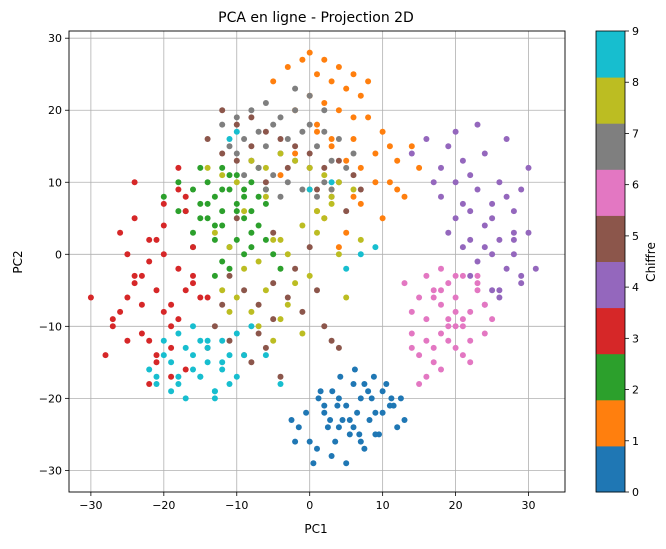  I want to click on colorbar-segment, so click(610, 469).